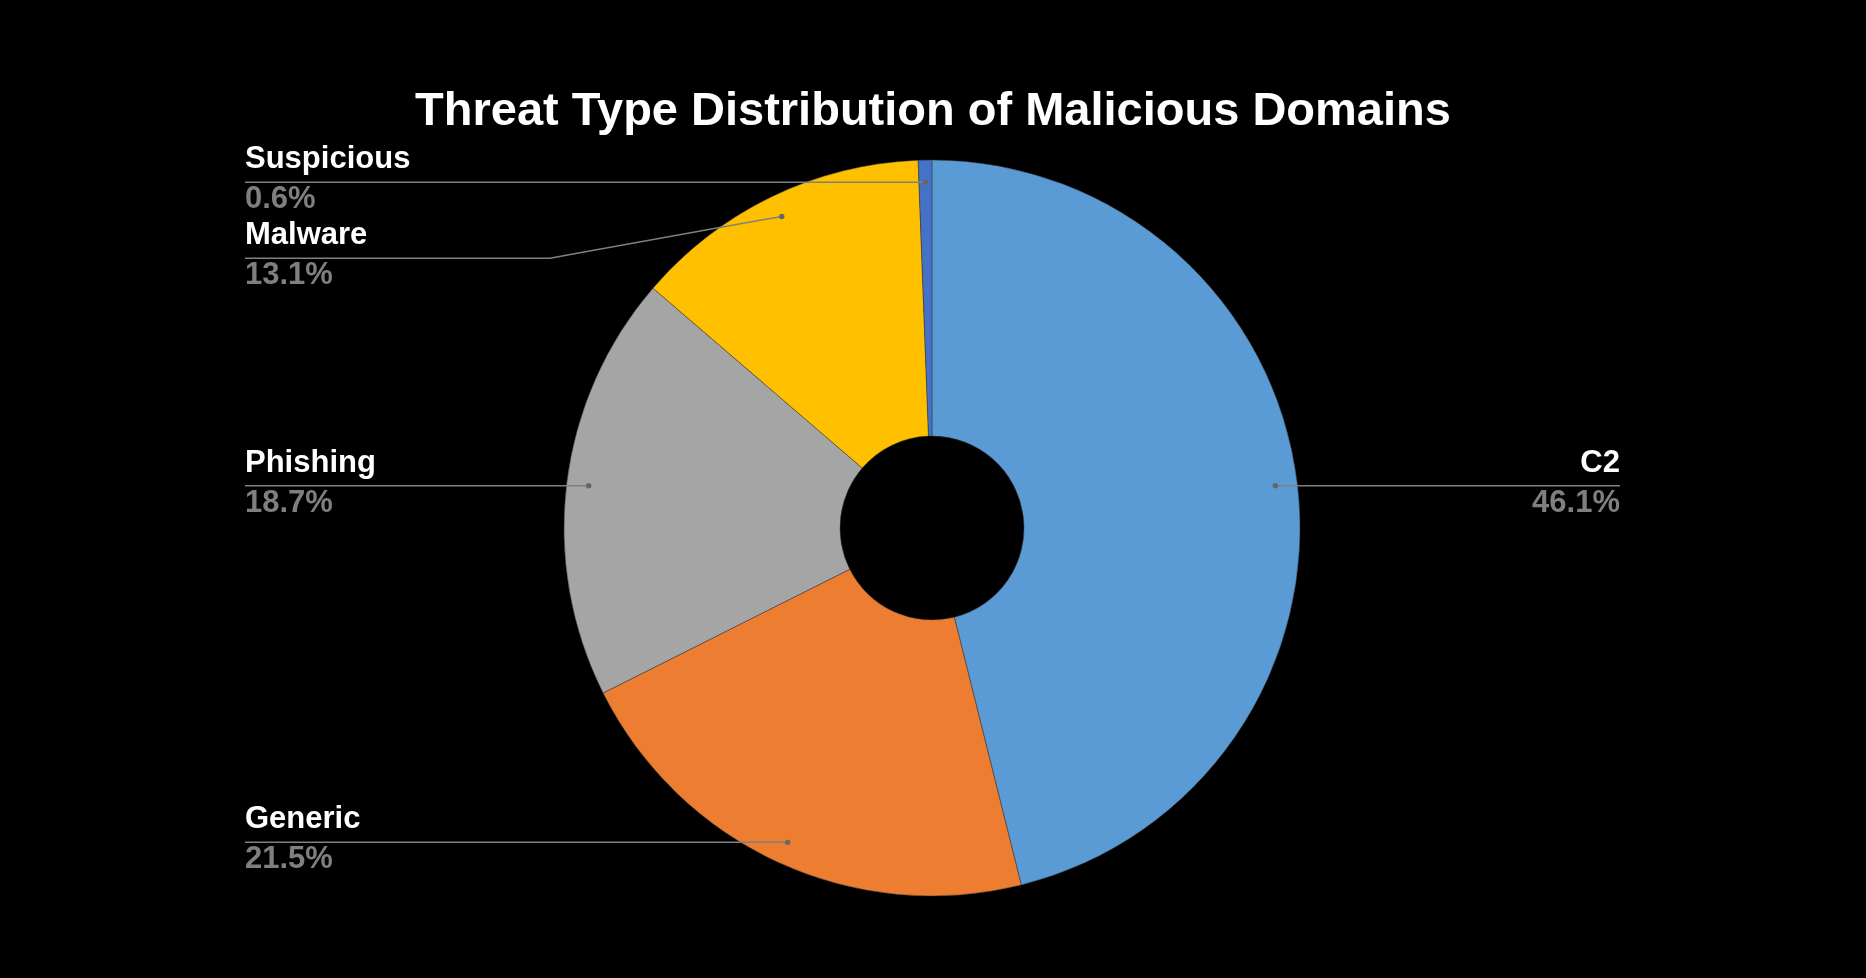 This screenshot has height=978, width=1866. Describe the element at coordinates (310, 461) in the screenshot. I see `slice-label: Phishing` at that location.